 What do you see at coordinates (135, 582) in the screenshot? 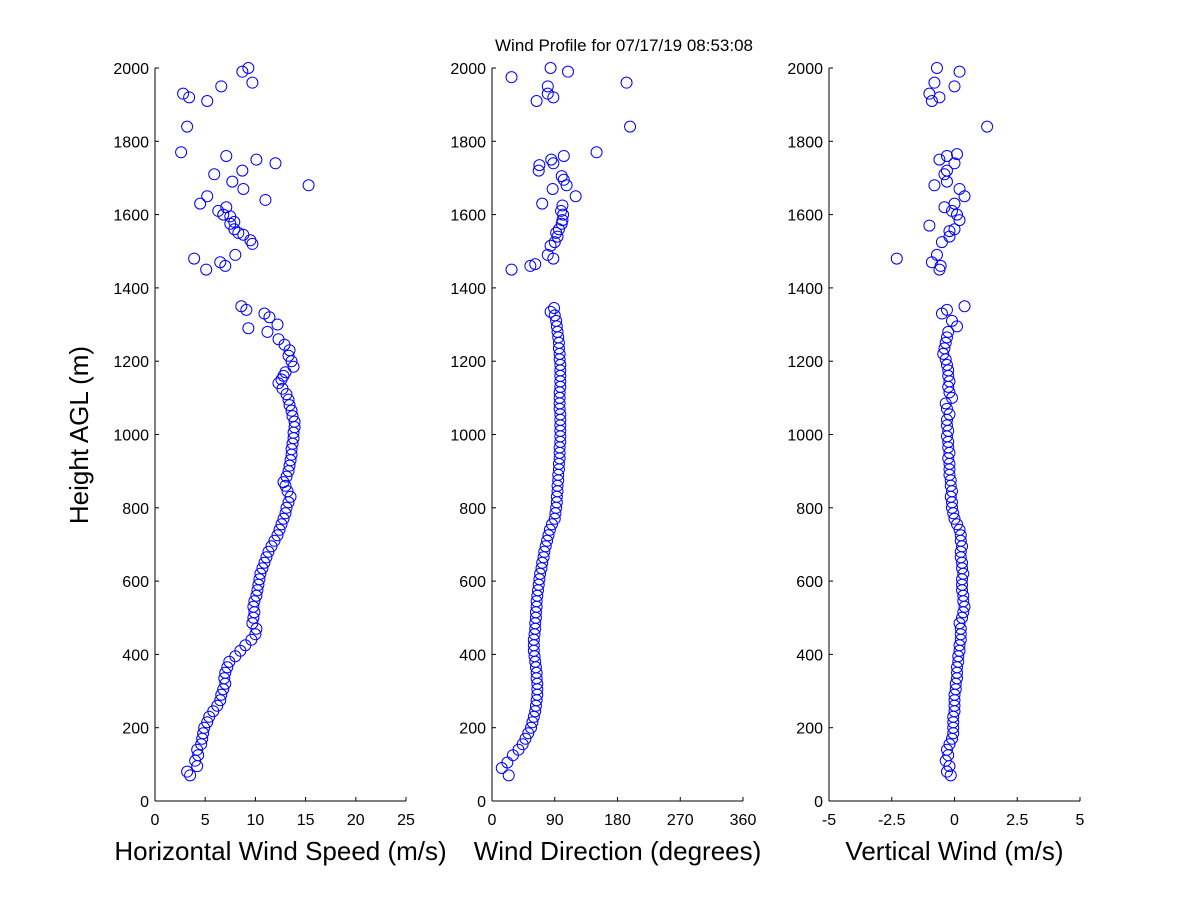
I see `y-tick-label: 600` at bounding box center [135, 582].